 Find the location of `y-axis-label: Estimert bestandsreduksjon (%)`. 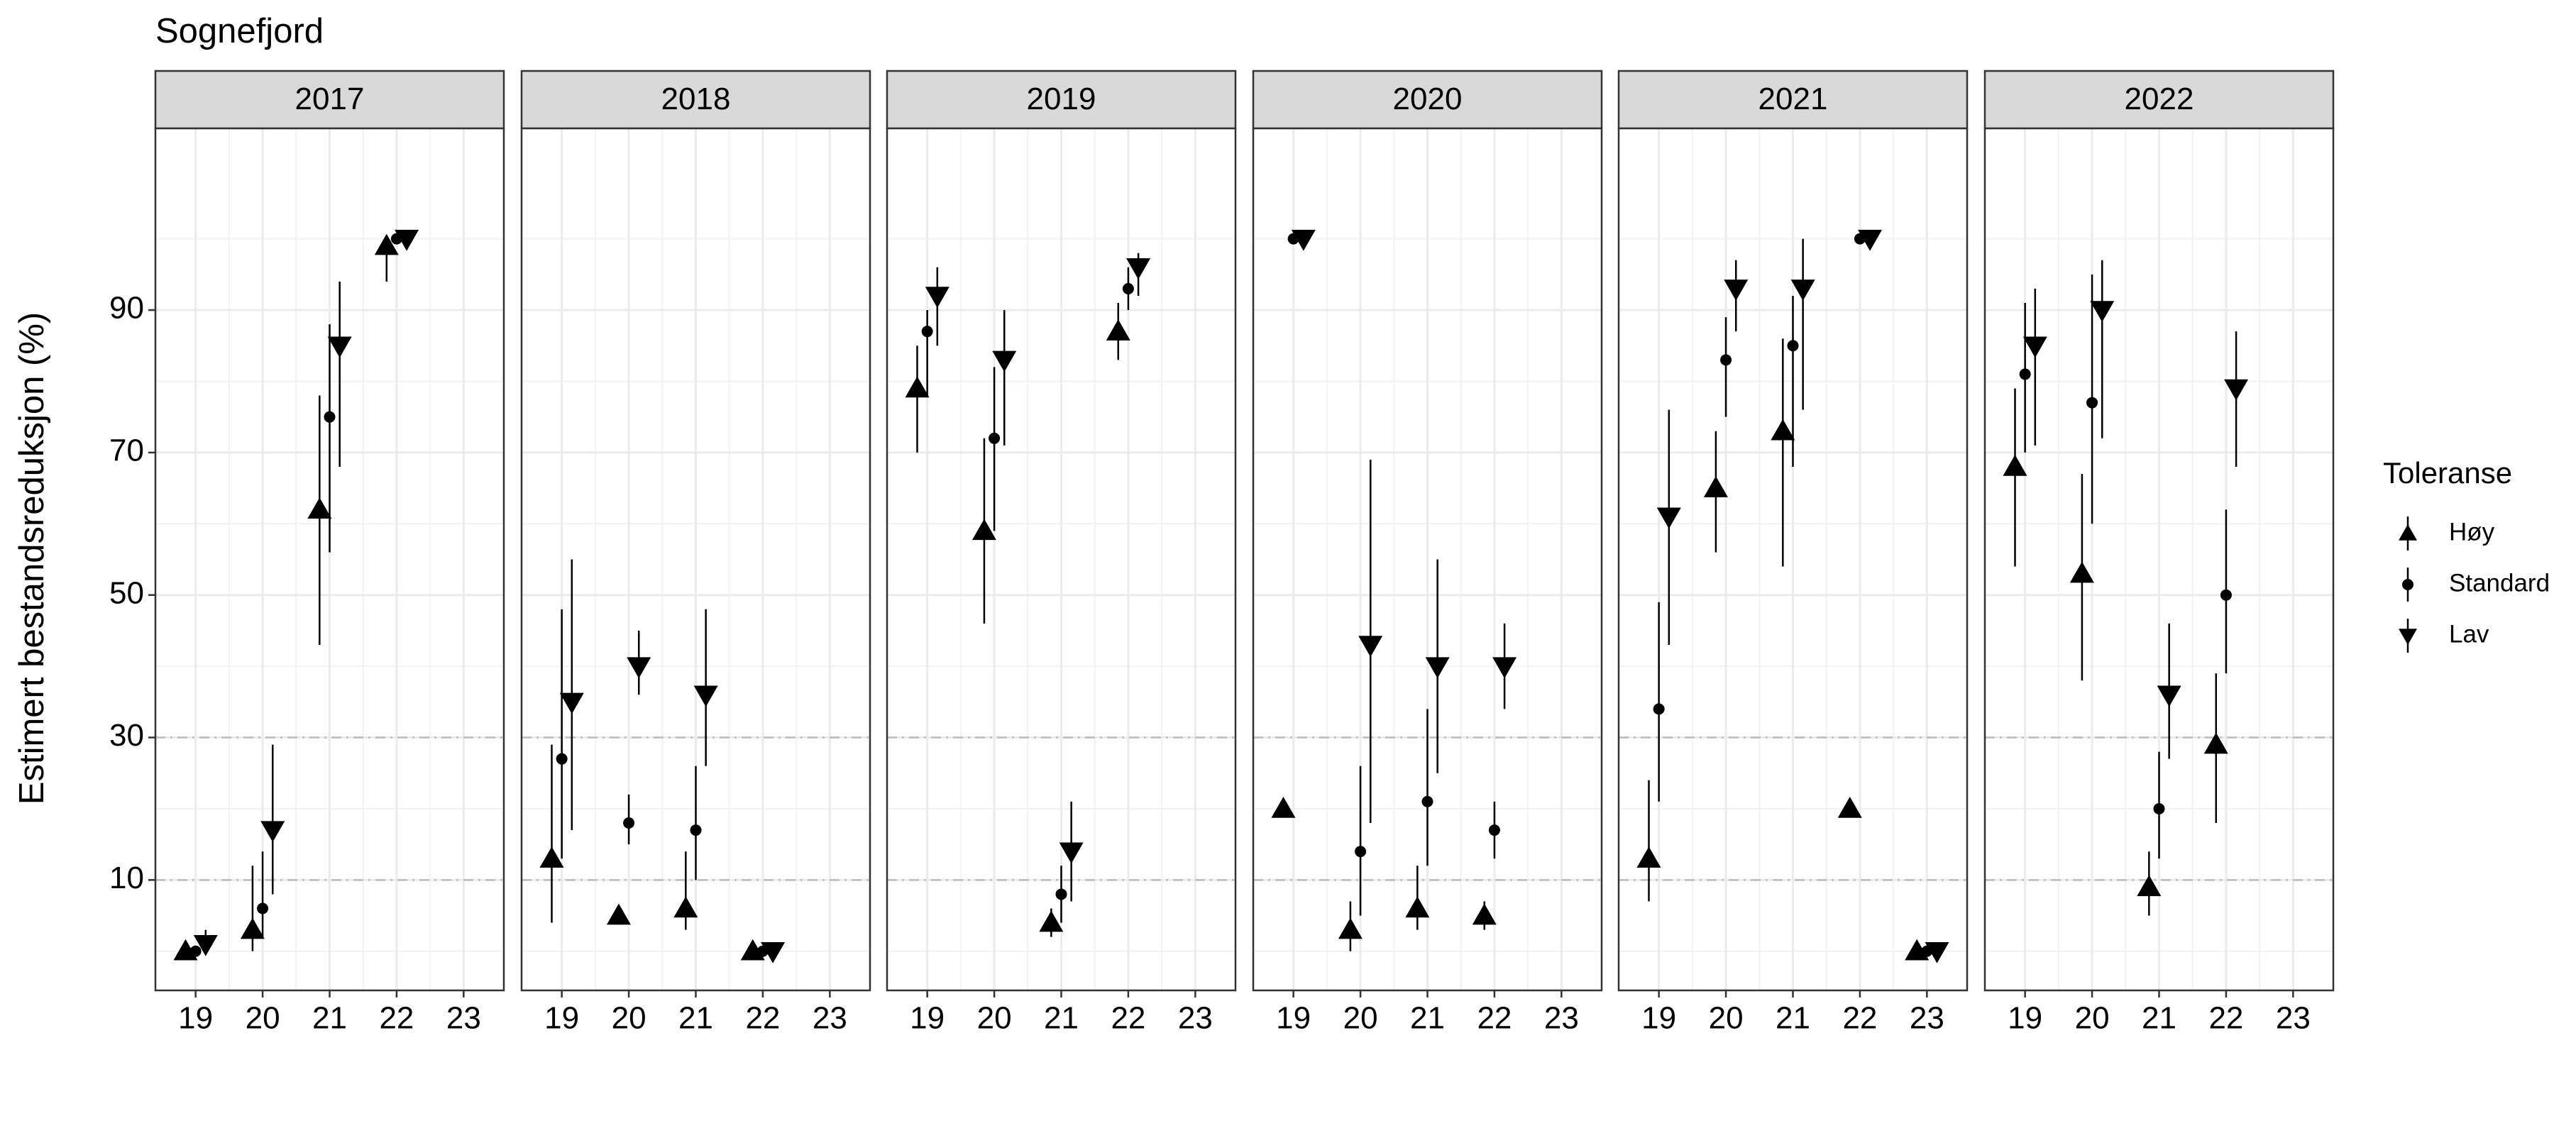

y-axis-label: Estimert bestandsreduksjon (%) is located at coordinates (32, 558).